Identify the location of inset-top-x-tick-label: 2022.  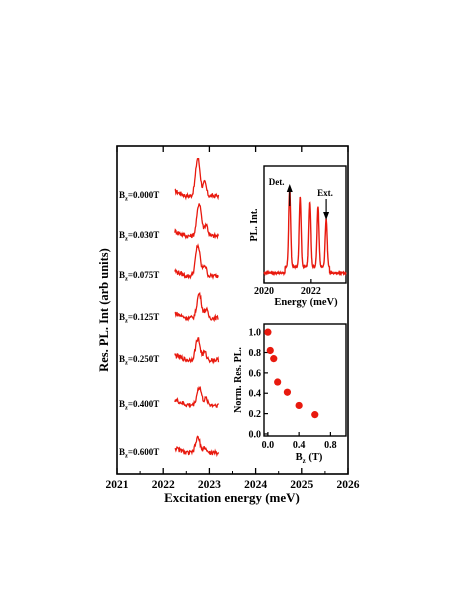
(311, 291).